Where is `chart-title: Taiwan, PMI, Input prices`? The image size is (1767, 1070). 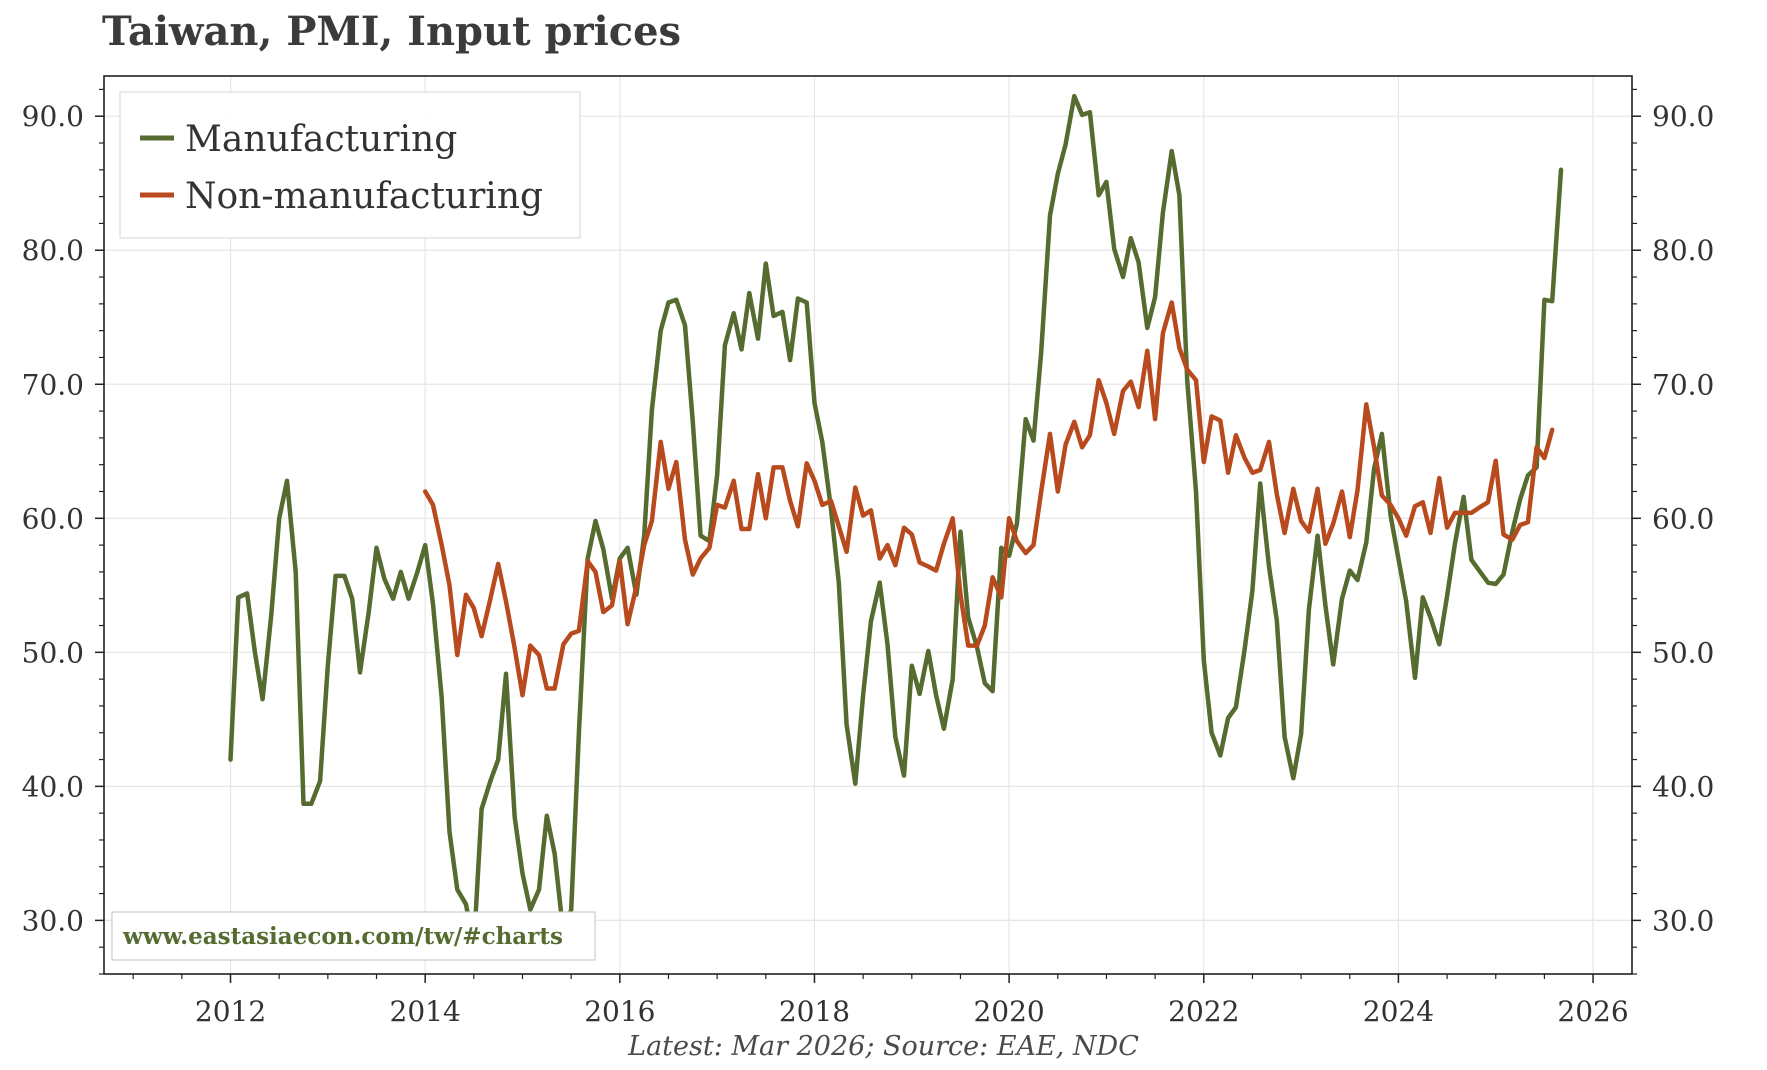
chart-title: Taiwan, PMI, Input prices is located at coordinates (392, 31).